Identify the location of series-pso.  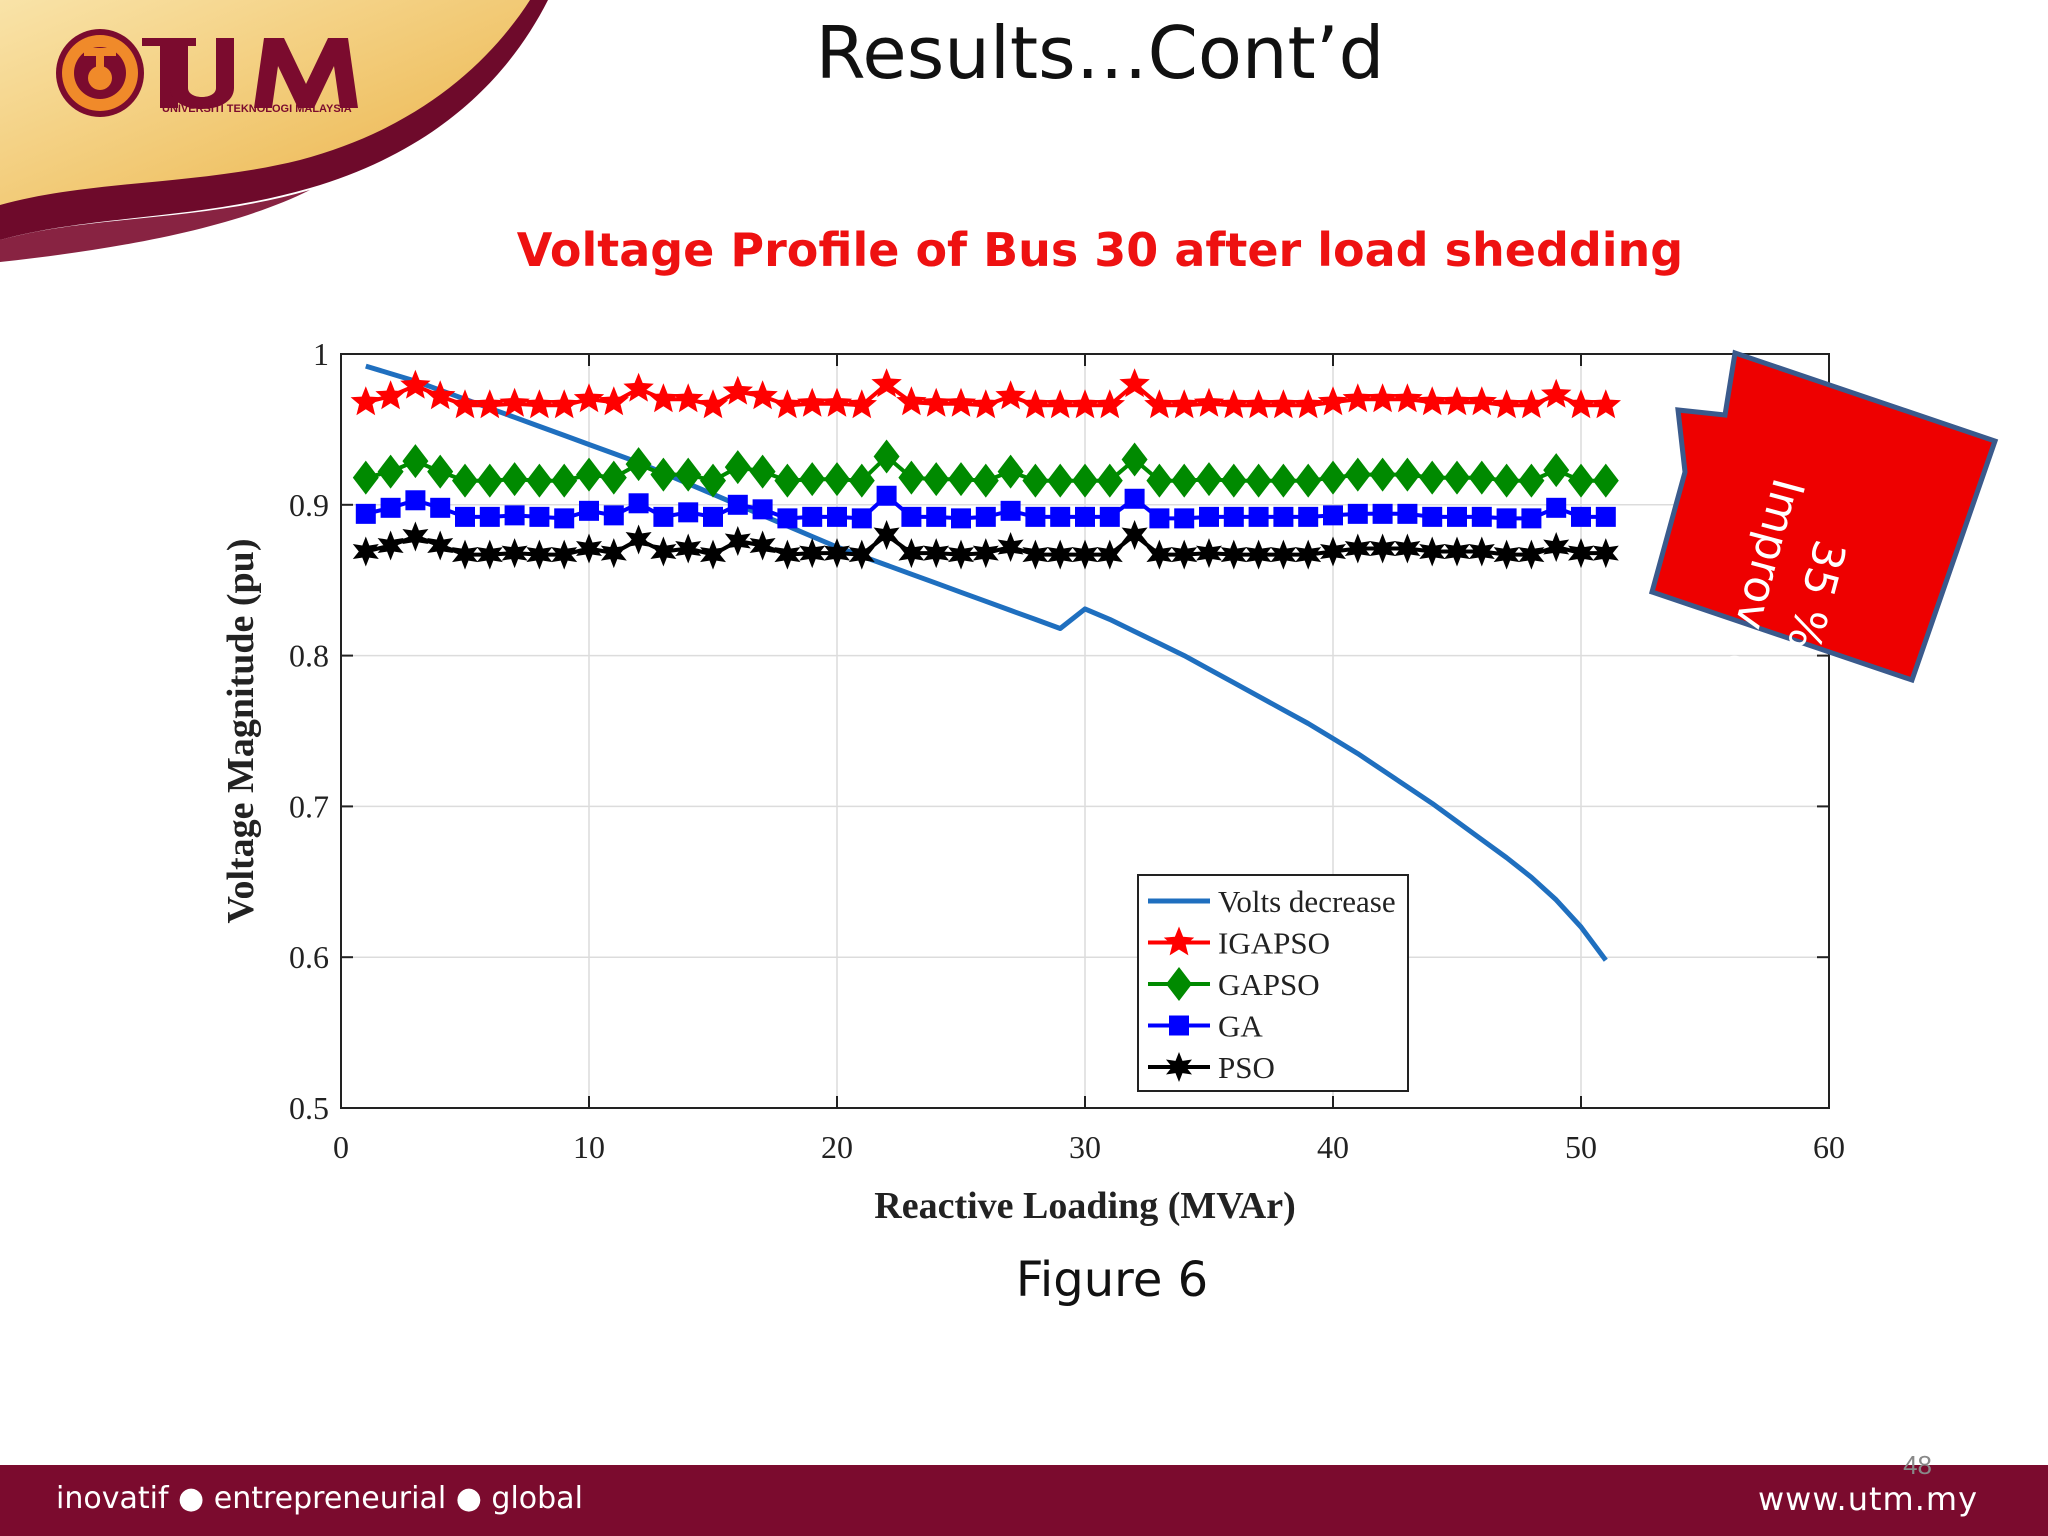
(985, 545).